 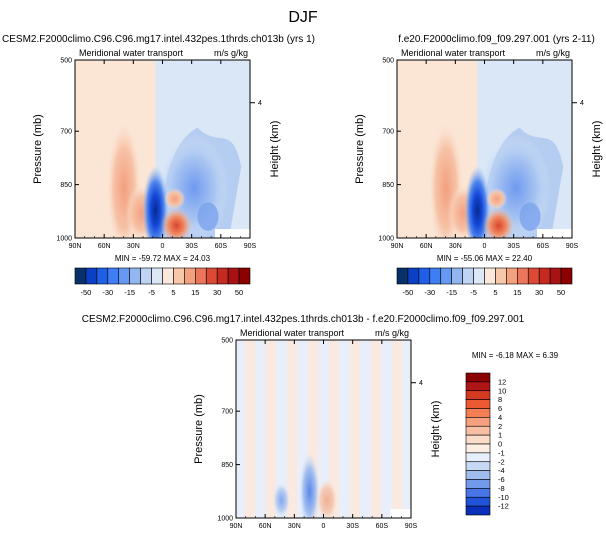 What do you see at coordinates (503, 506) in the screenshot?
I see `colorbar-label: -12` at bounding box center [503, 506].